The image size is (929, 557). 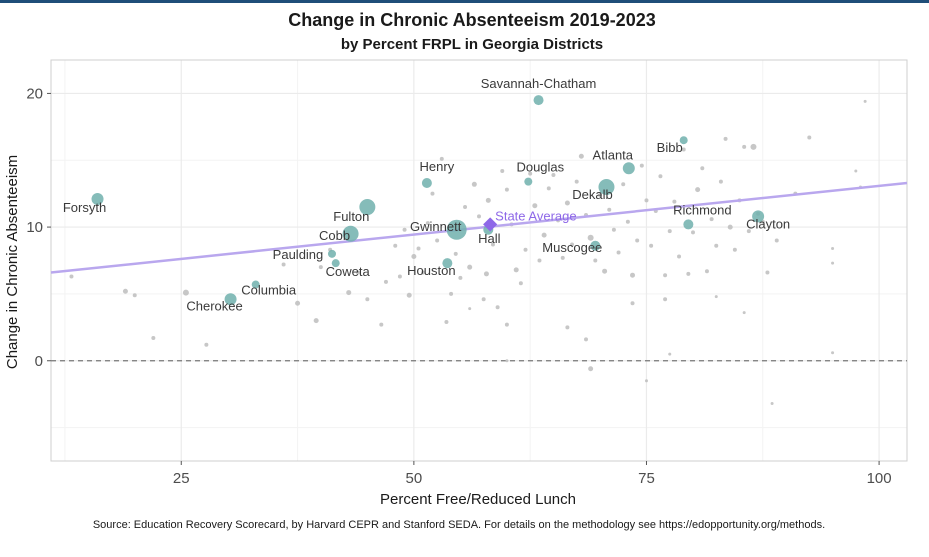 I want to click on x-tick-label: 50, so click(x=414, y=478).